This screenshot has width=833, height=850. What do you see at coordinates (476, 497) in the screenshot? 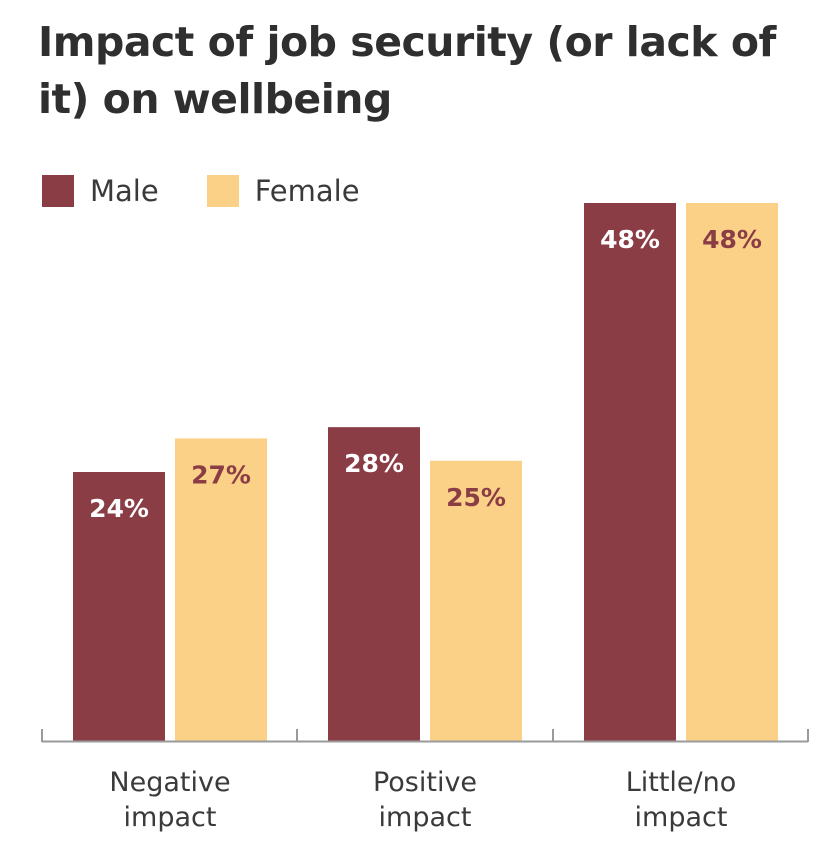
I see `bar-value-label: 25%` at bounding box center [476, 497].